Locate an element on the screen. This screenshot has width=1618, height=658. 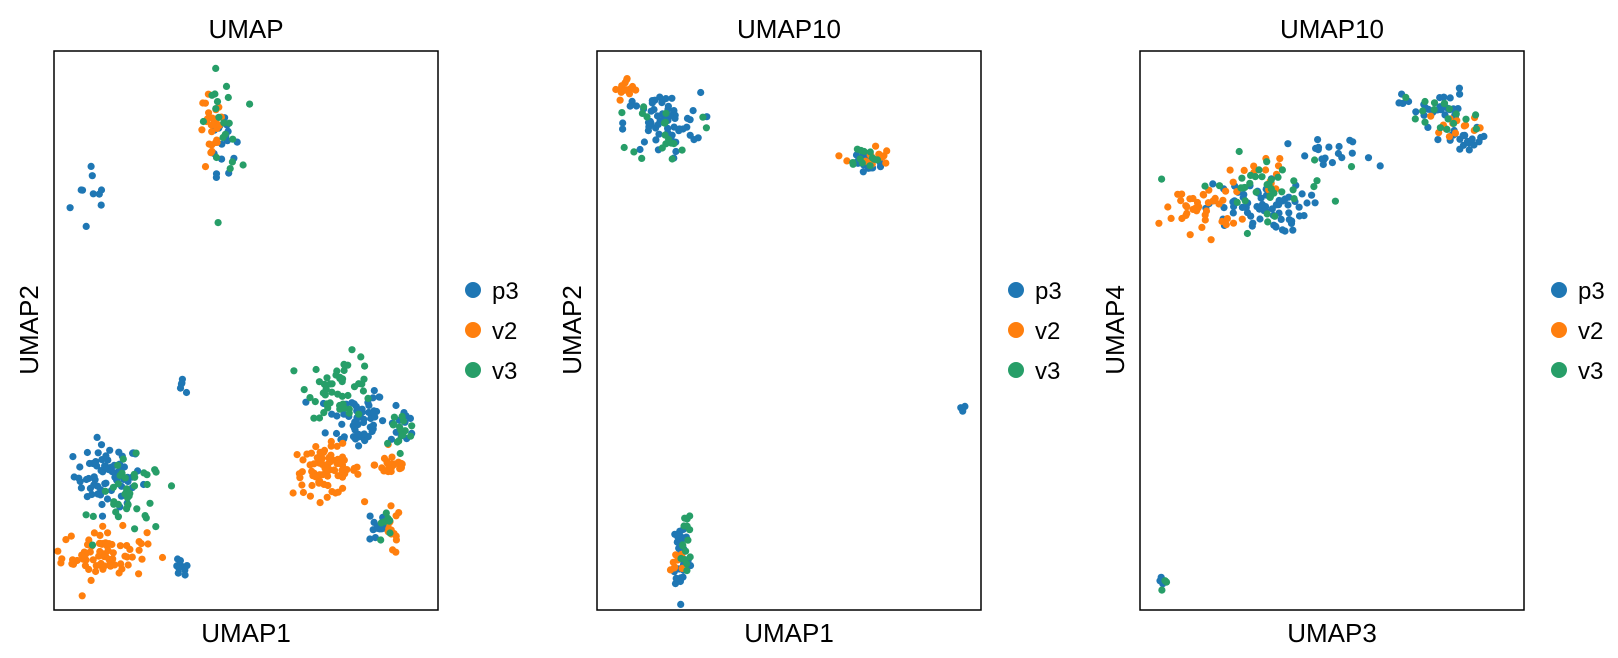
panel-3-ylabel: UMAP4 is located at coordinates (1115, 330).